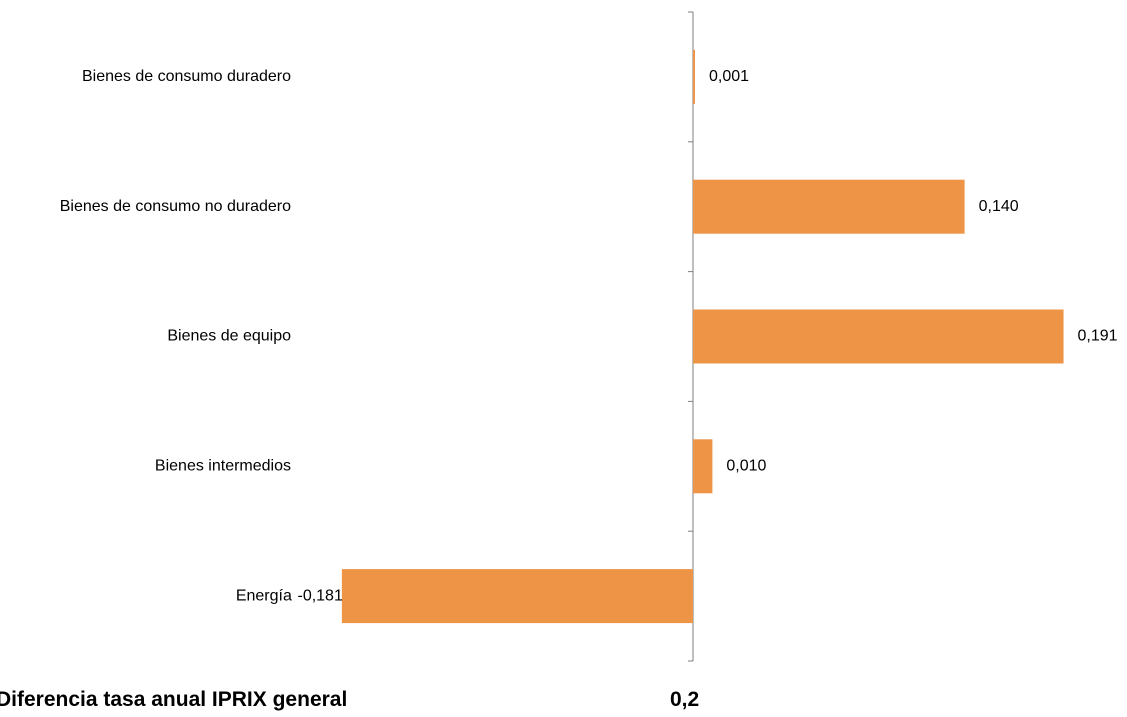 This screenshot has width=1127, height=717. Describe the element at coordinates (729, 76) in the screenshot. I see `data-label: 0,001` at that location.